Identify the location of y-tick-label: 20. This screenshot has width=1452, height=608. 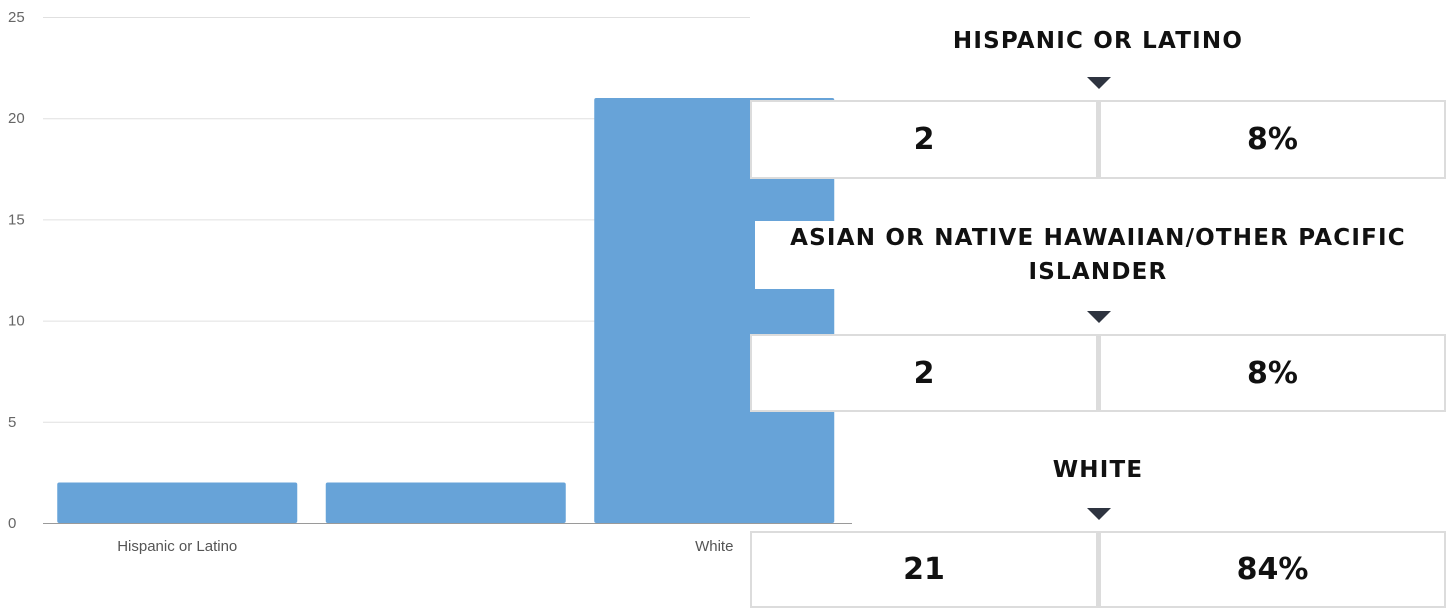
(16, 118).